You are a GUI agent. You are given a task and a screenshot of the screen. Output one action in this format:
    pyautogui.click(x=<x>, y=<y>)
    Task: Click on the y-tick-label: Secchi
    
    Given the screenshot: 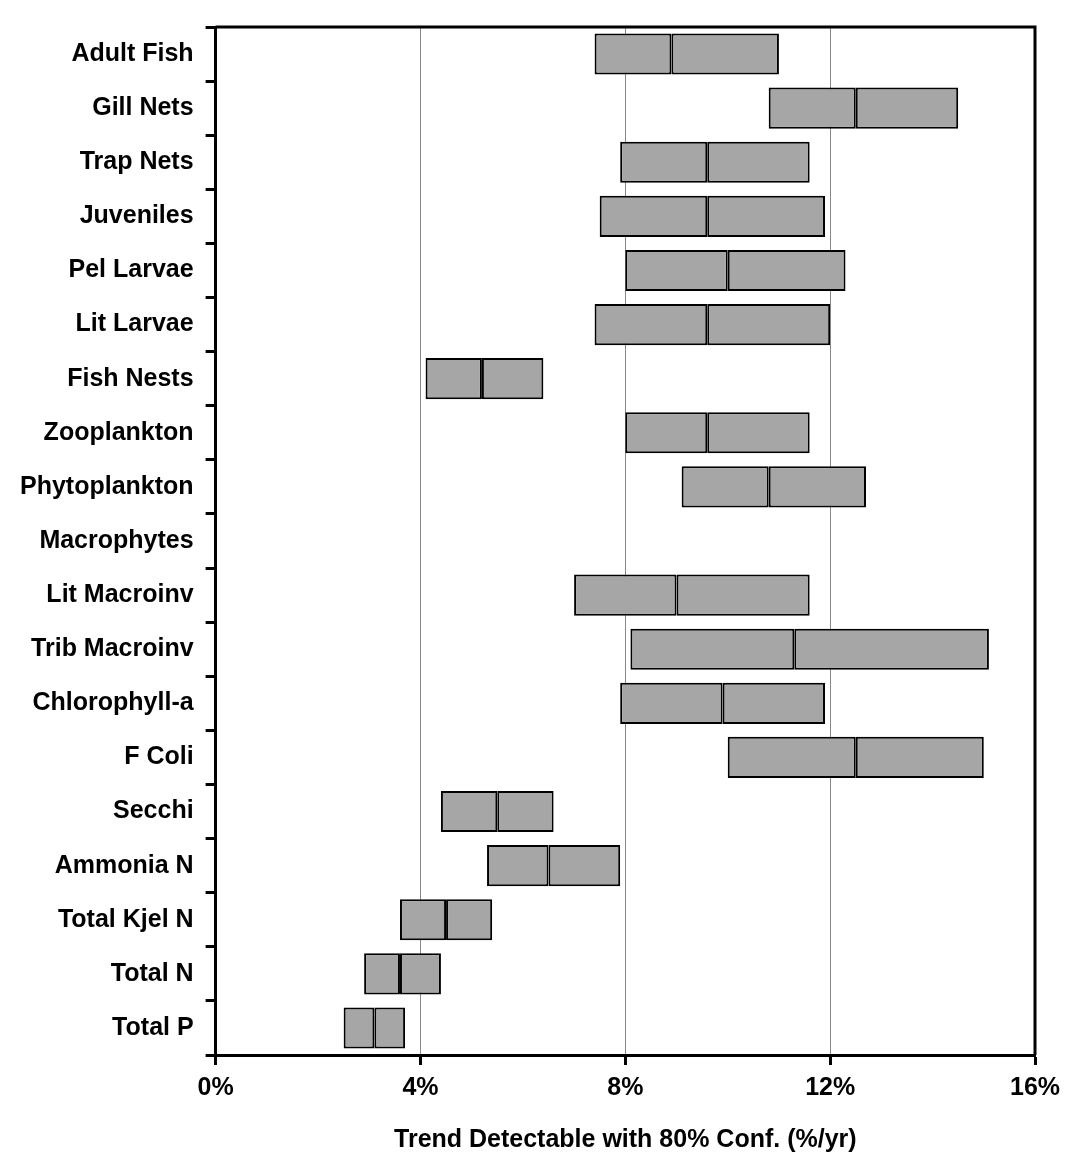 What is the action you would take?
    pyautogui.click(x=153, y=809)
    